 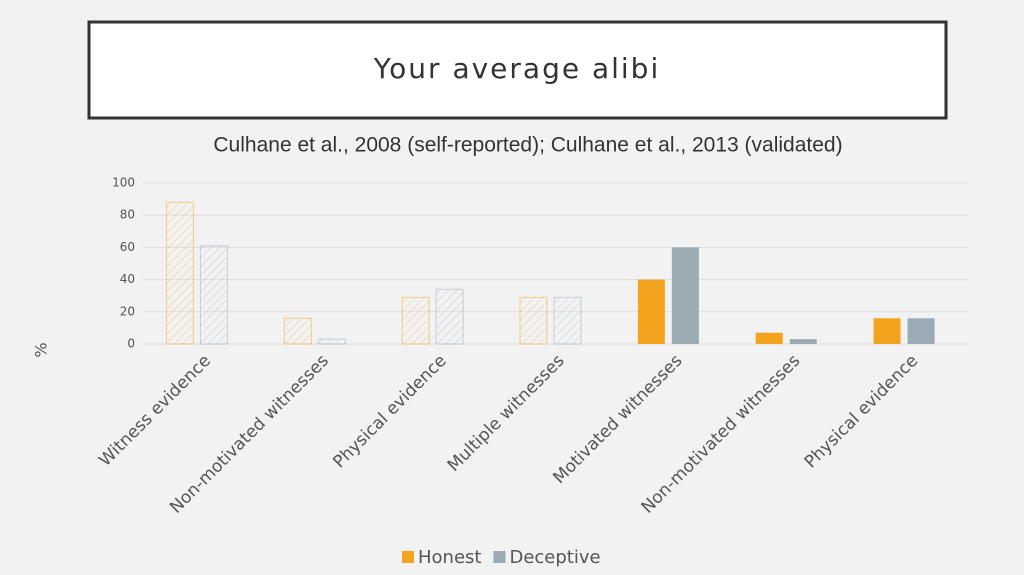 What do you see at coordinates (131, 344) in the screenshot?
I see `y-tick-label: 0` at bounding box center [131, 344].